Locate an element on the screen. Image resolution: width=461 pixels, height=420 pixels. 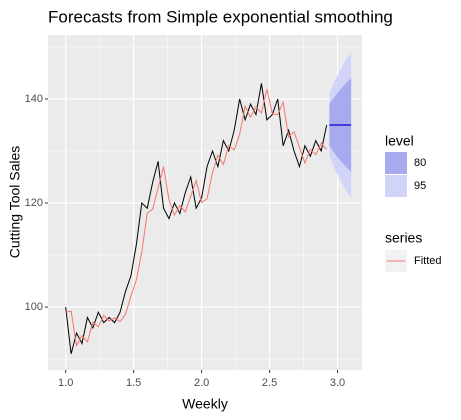
legend-label: 95 is located at coordinates (420, 186).